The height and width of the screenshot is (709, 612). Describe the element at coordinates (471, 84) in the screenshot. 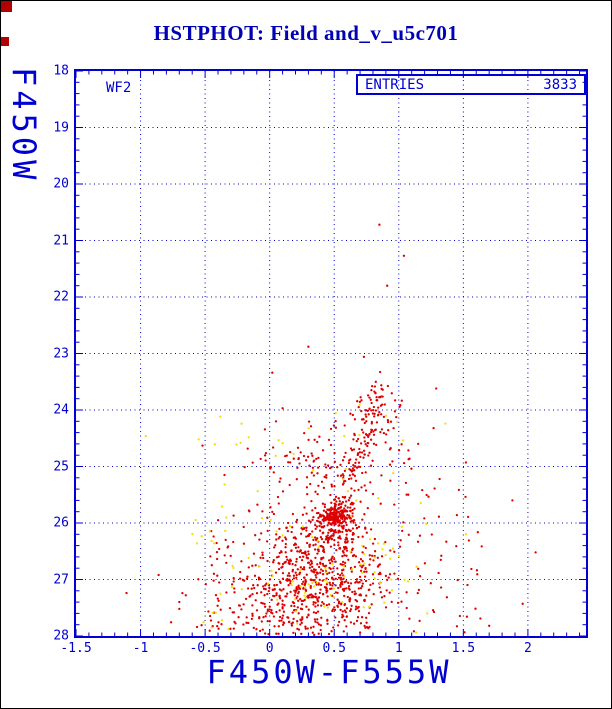

I see `entries-box: ENTRIES 3833` at that location.